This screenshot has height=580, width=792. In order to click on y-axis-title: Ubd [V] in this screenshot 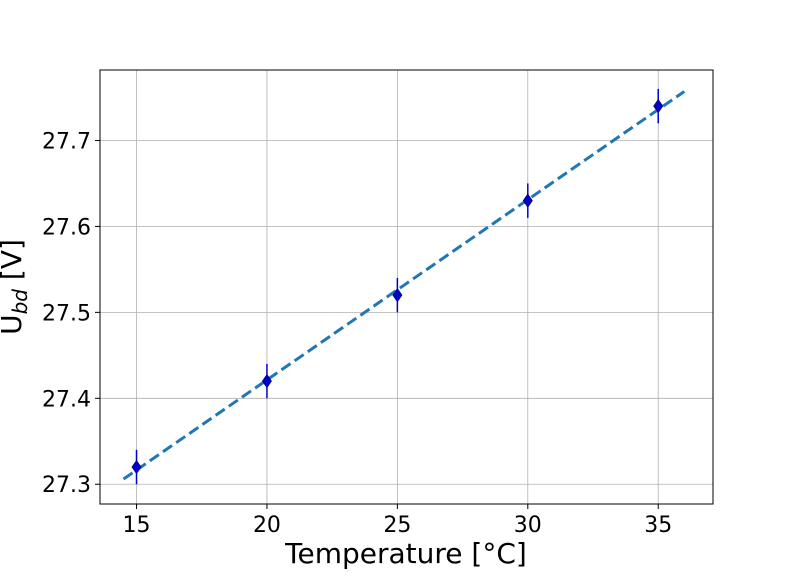, I will do `click(16, 287)`.